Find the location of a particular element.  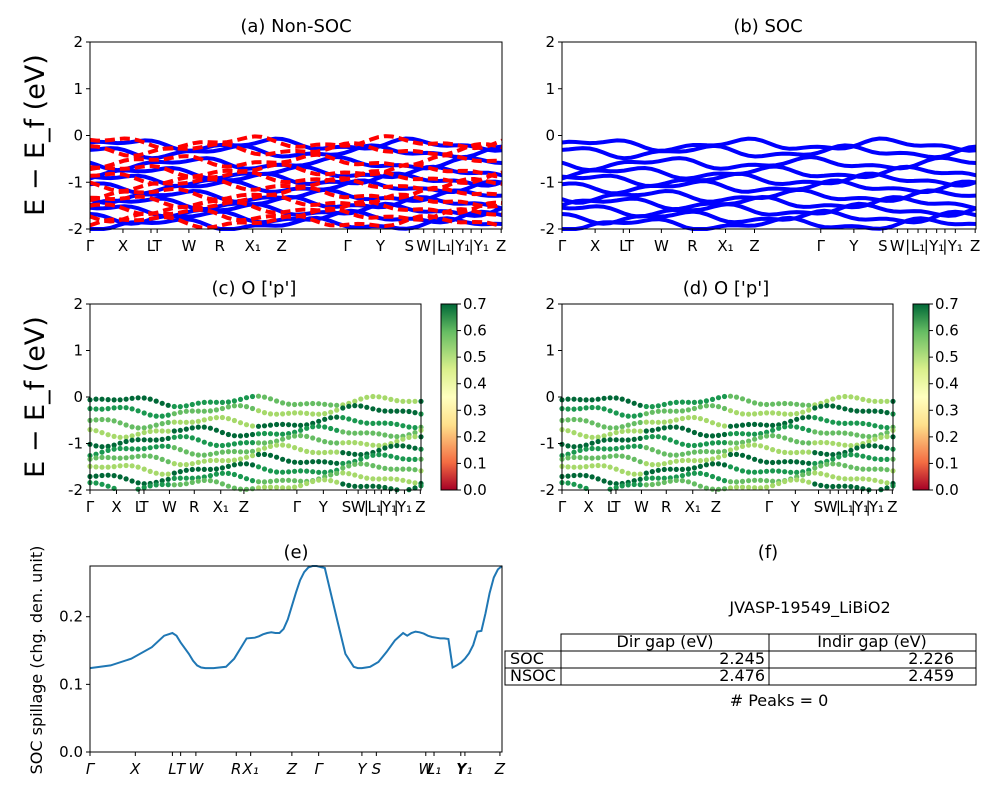

panel-b-xtick-label: L₁ is located at coordinates (918, 246).